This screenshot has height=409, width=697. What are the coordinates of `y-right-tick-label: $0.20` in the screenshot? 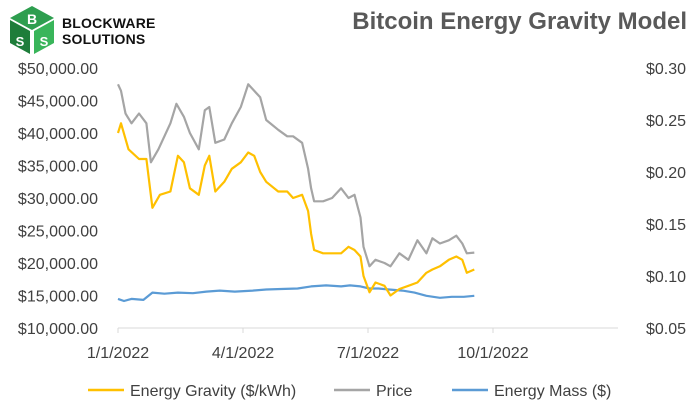 It's located at (666, 173).